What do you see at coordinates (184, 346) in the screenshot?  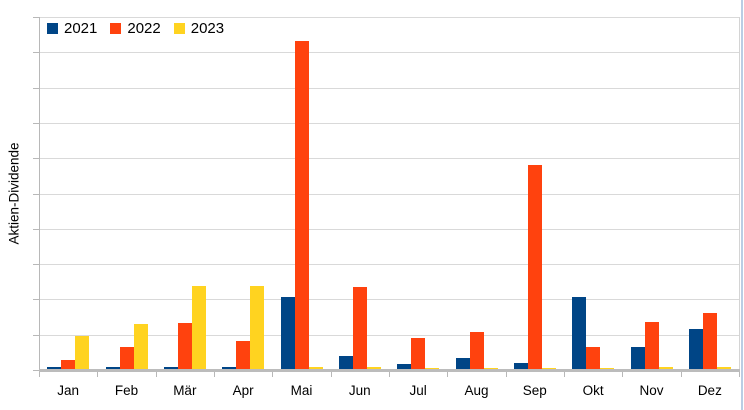 I see `bar-2022-Mär` at bounding box center [184, 346].